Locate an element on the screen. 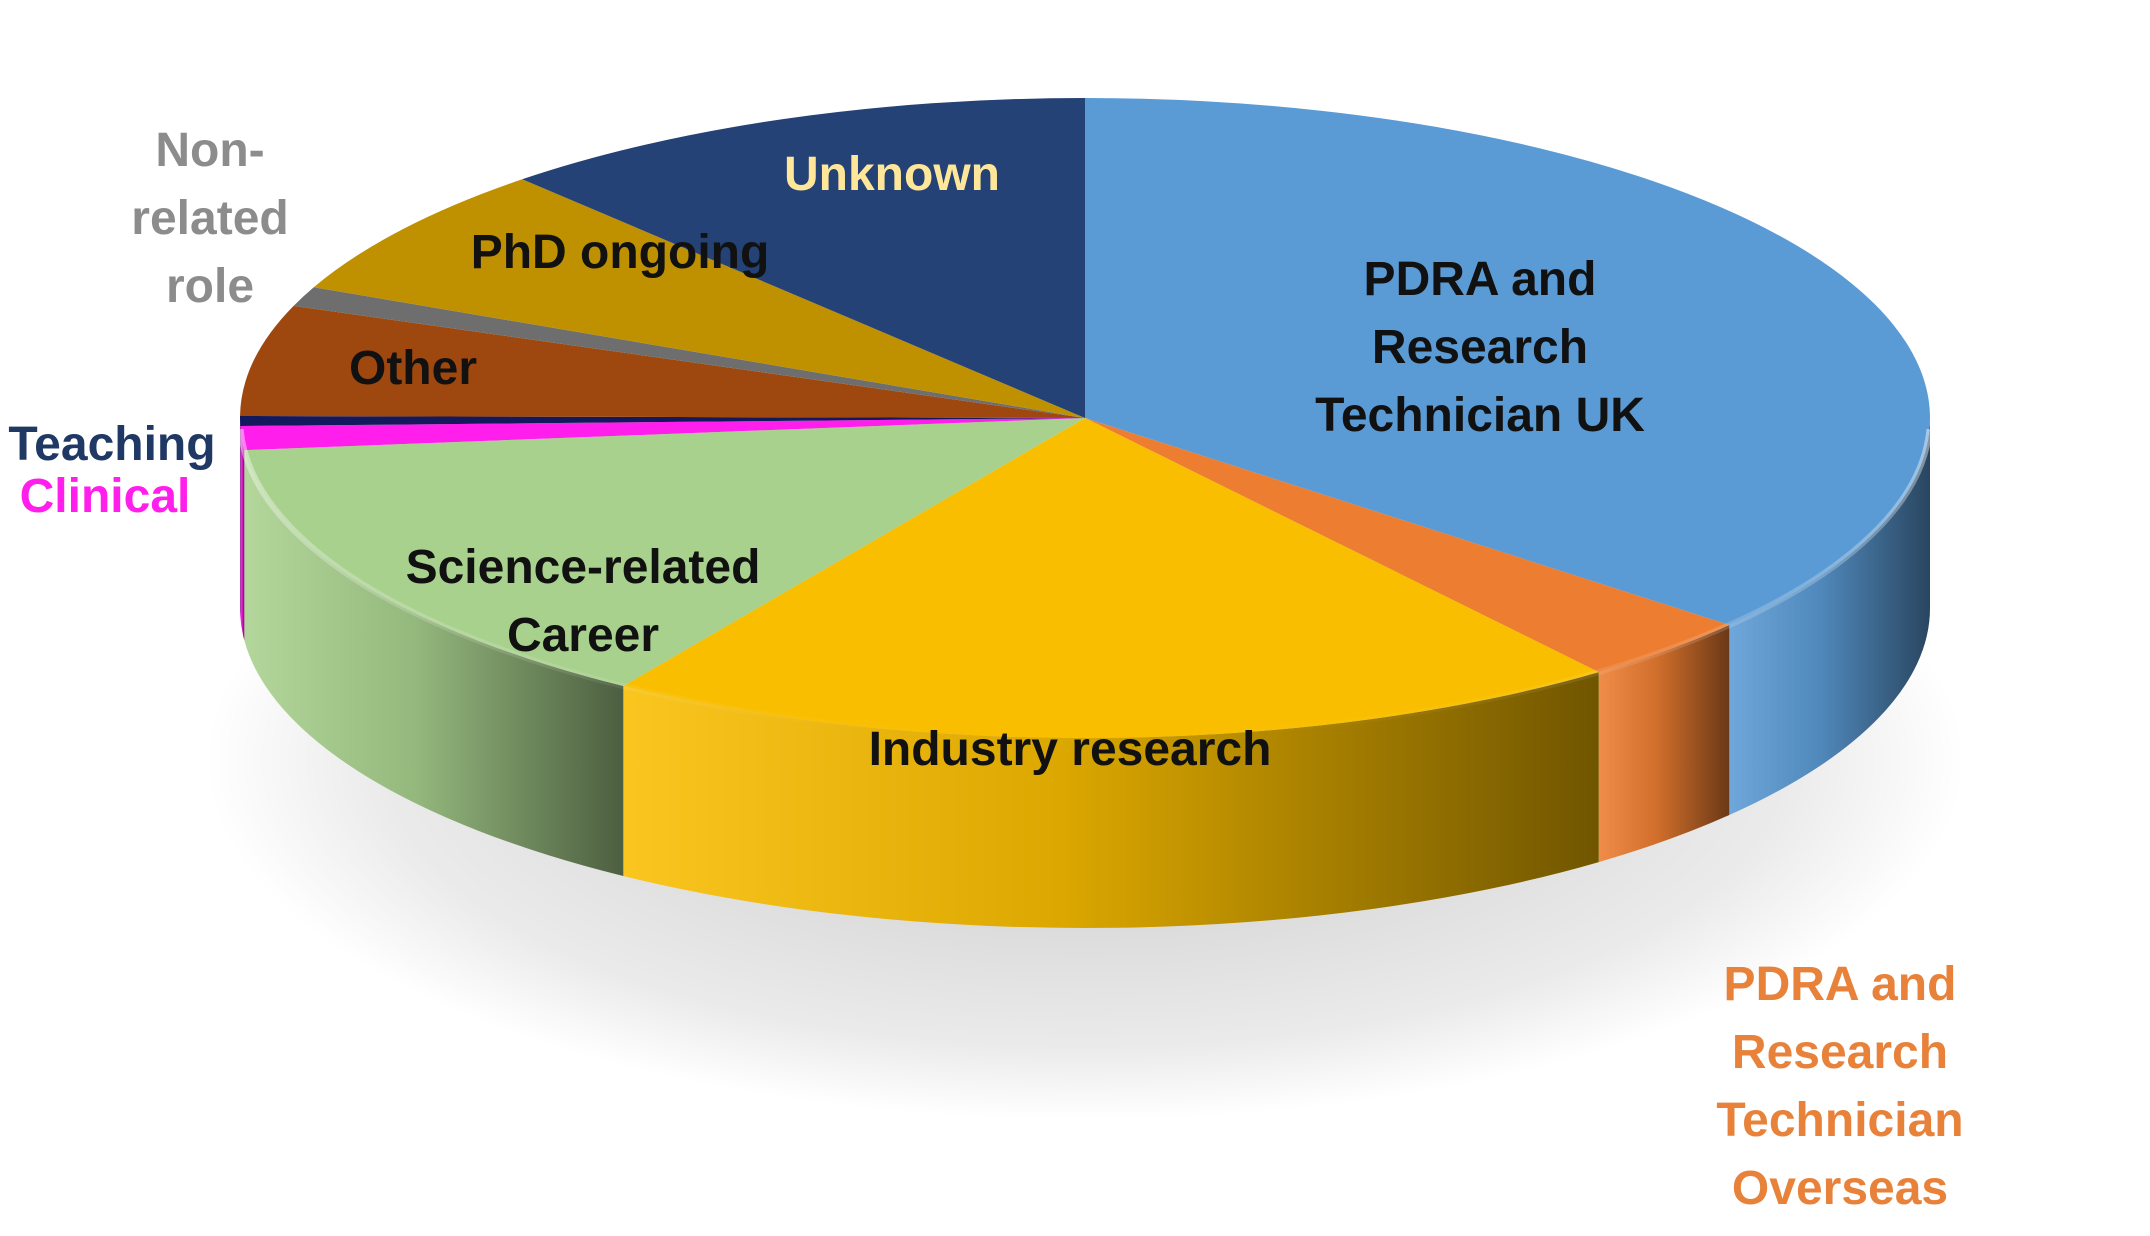 The height and width of the screenshot is (1236, 2150). pie-slice-unknown is located at coordinates (803, 258).